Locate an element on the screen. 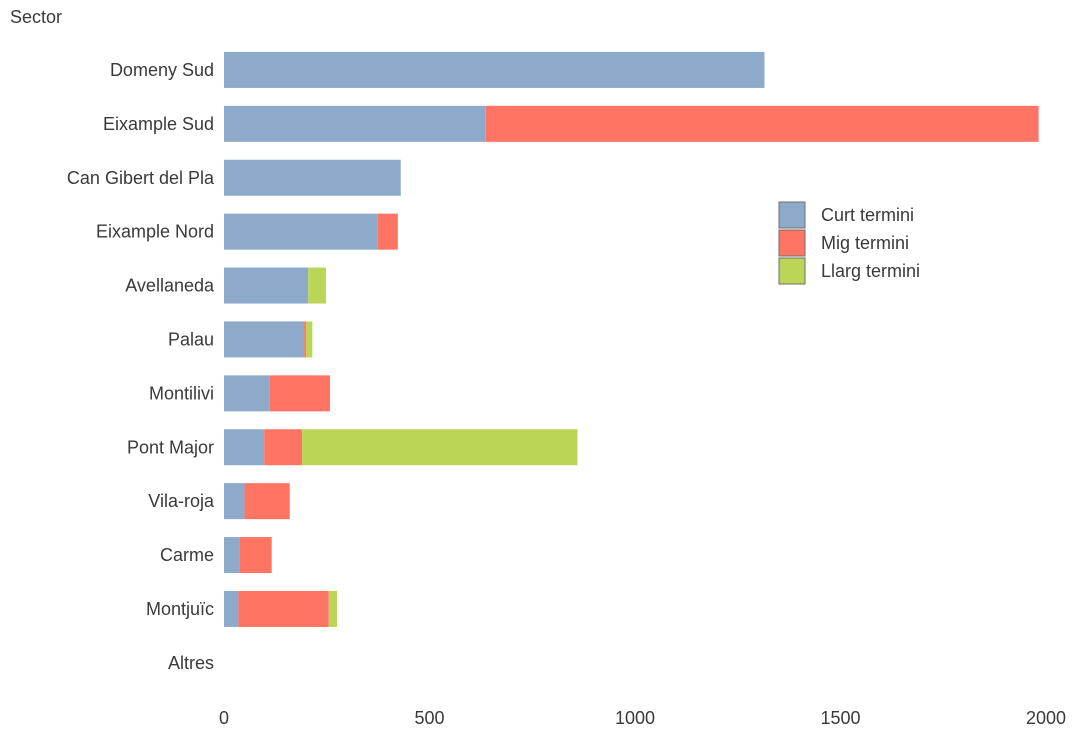  category-label: Carme is located at coordinates (187, 555).